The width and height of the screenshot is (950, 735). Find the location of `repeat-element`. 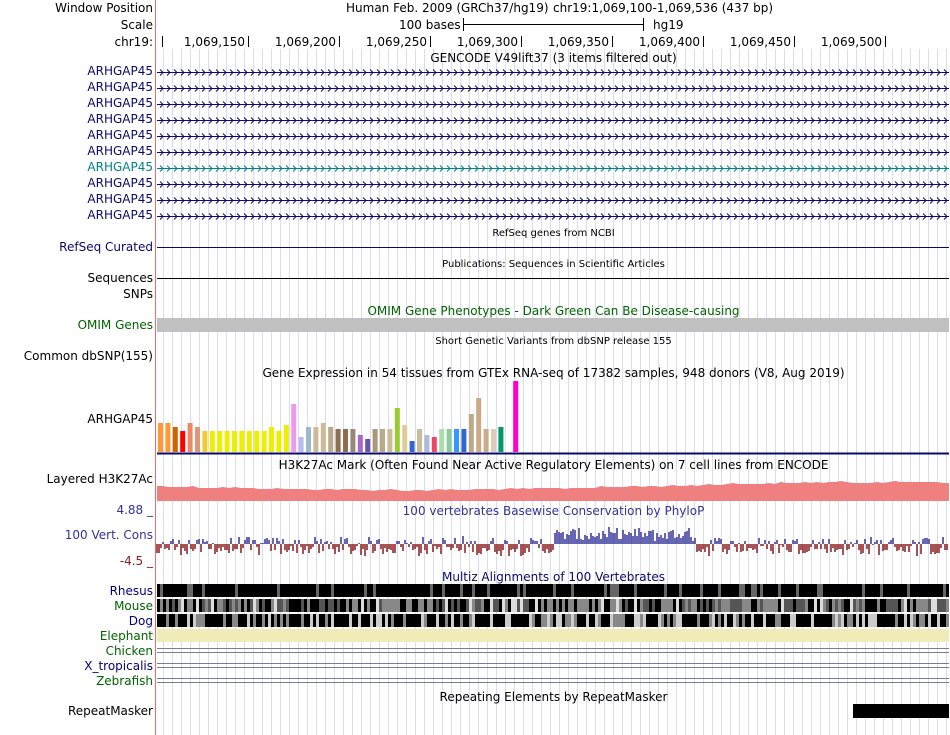

repeat-element is located at coordinates (901, 711).